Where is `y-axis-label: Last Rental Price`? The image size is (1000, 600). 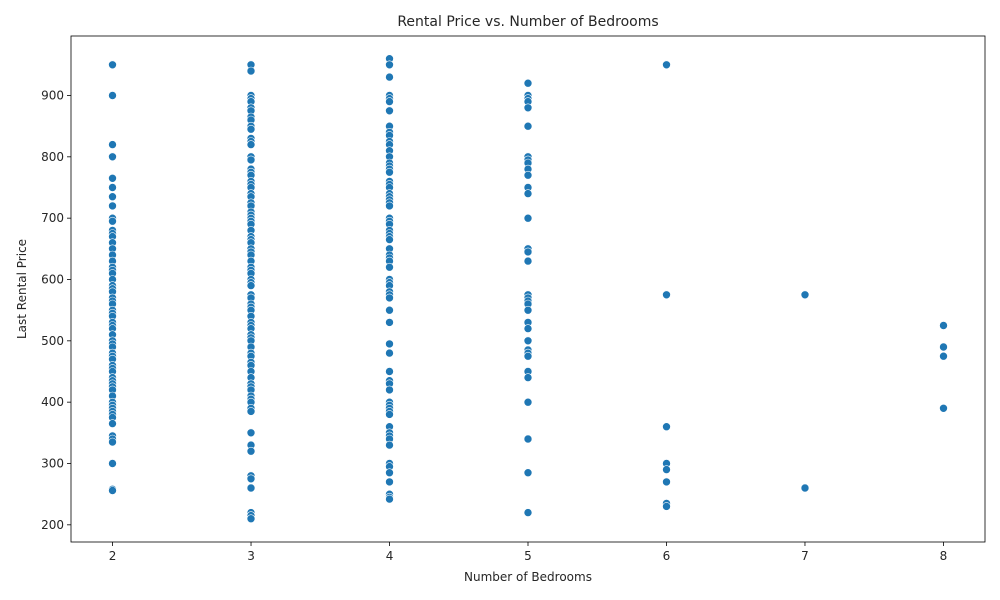 y-axis-label: Last Rental Price is located at coordinates (22, 289).